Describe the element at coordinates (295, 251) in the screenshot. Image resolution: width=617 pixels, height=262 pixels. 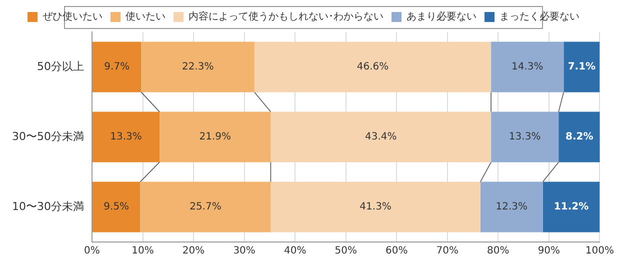
I see `x-tick-label: 40%` at that location.